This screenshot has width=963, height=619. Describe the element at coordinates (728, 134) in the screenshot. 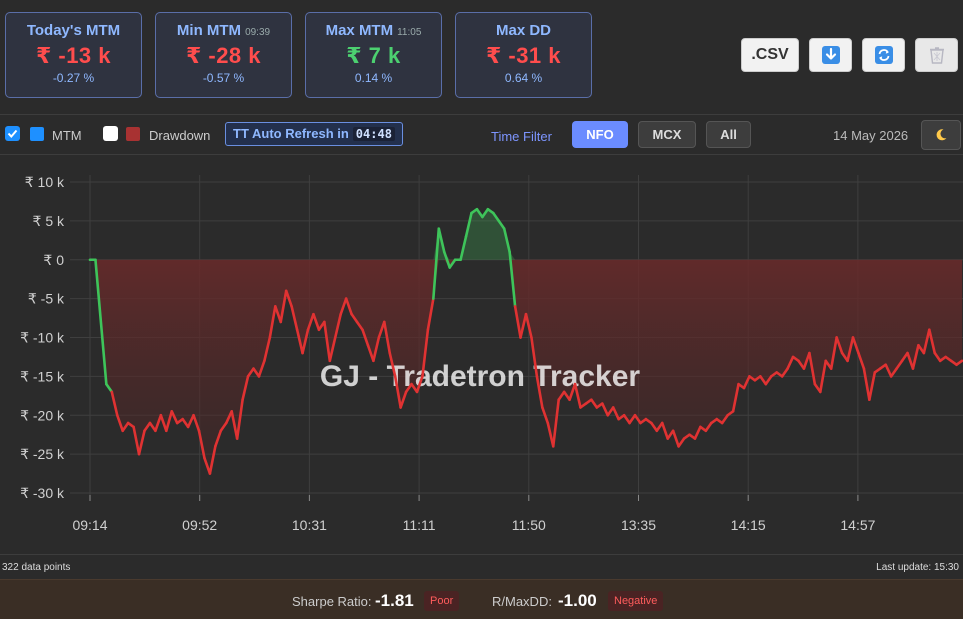

I see `filter-all: All` at that location.